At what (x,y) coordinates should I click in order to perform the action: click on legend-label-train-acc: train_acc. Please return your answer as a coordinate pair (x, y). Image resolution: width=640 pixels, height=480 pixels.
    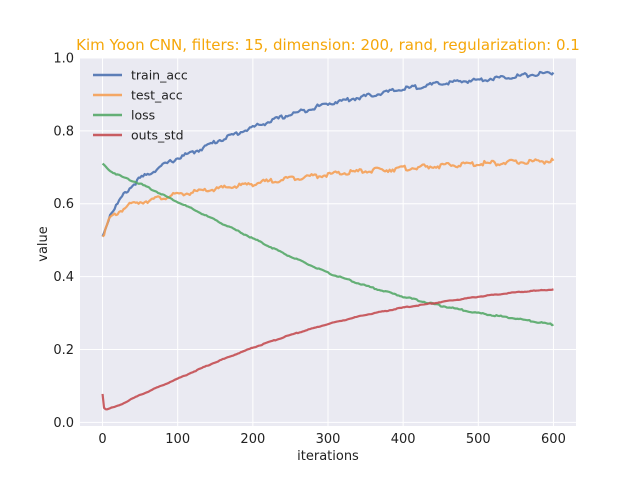
    Looking at the image, I should click on (159, 75).